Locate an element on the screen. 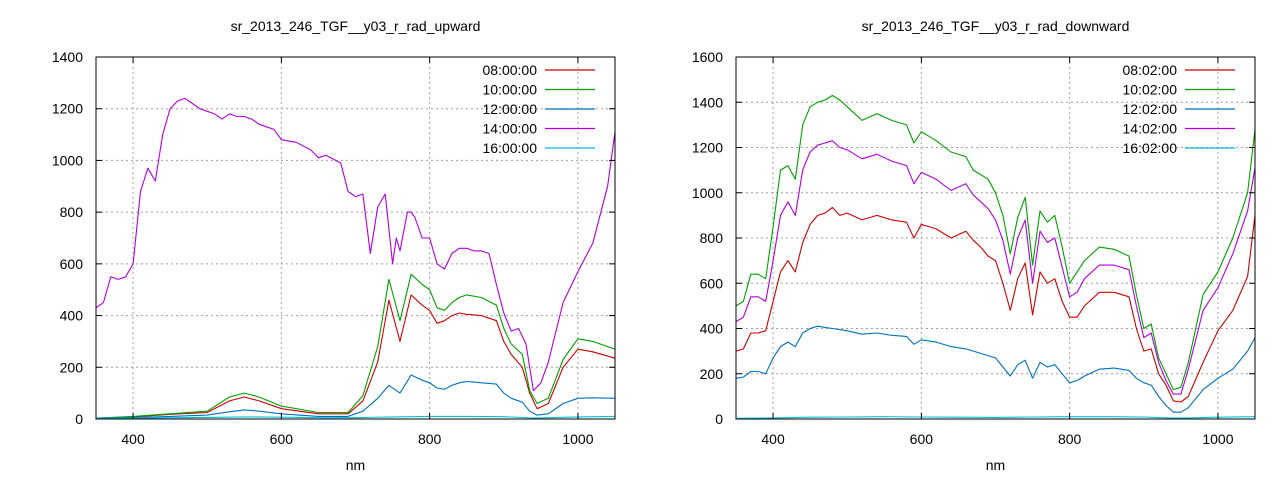  legend-label: 10:00:00 is located at coordinates (510, 90).